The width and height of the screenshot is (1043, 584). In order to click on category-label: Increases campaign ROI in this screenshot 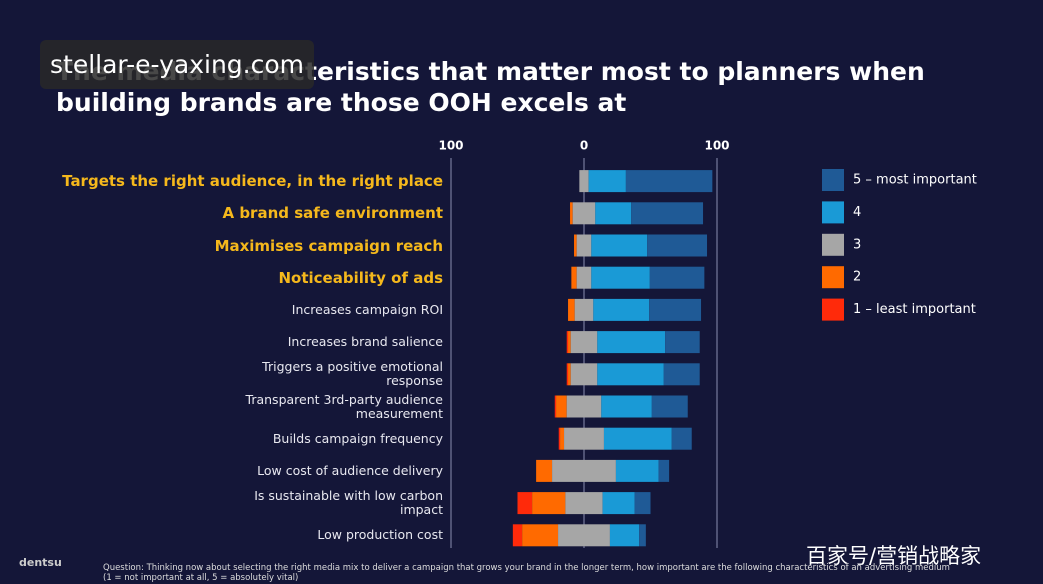, I will do `click(367, 309)`.